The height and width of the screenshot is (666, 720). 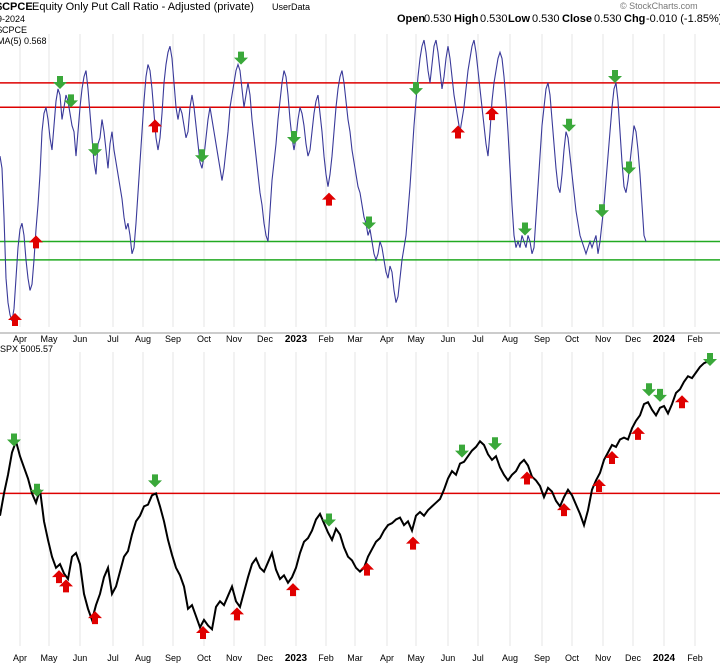 What do you see at coordinates (49, 339) in the screenshot?
I see `top-tick-label-1: May` at bounding box center [49, 339].